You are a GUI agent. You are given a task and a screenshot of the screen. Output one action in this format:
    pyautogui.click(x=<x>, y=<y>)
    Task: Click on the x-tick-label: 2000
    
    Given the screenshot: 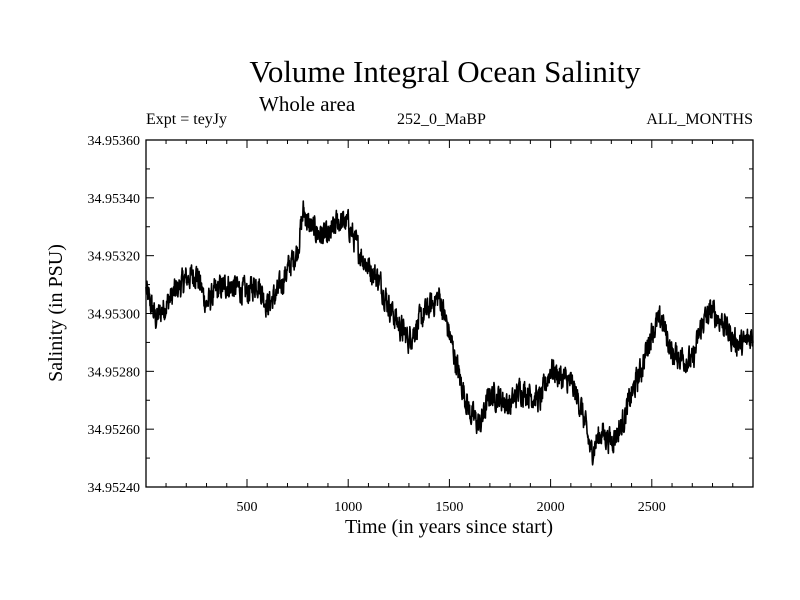 What is the action you would take?
    pyautogui.click(x=551, y=507)
    